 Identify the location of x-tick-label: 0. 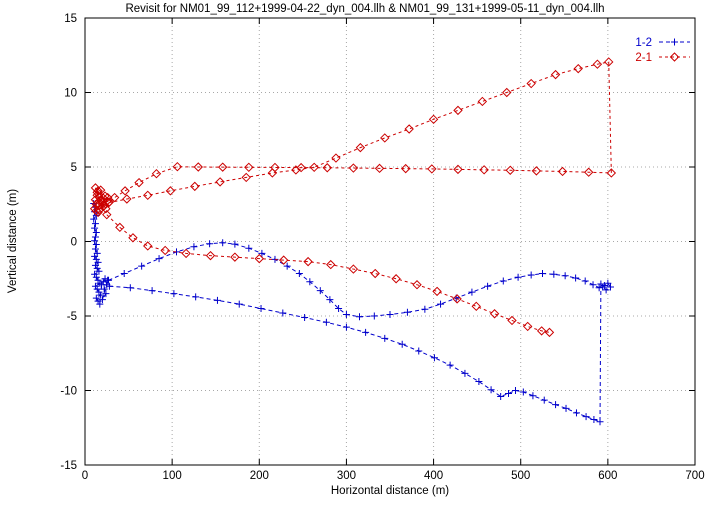
(85, 476).